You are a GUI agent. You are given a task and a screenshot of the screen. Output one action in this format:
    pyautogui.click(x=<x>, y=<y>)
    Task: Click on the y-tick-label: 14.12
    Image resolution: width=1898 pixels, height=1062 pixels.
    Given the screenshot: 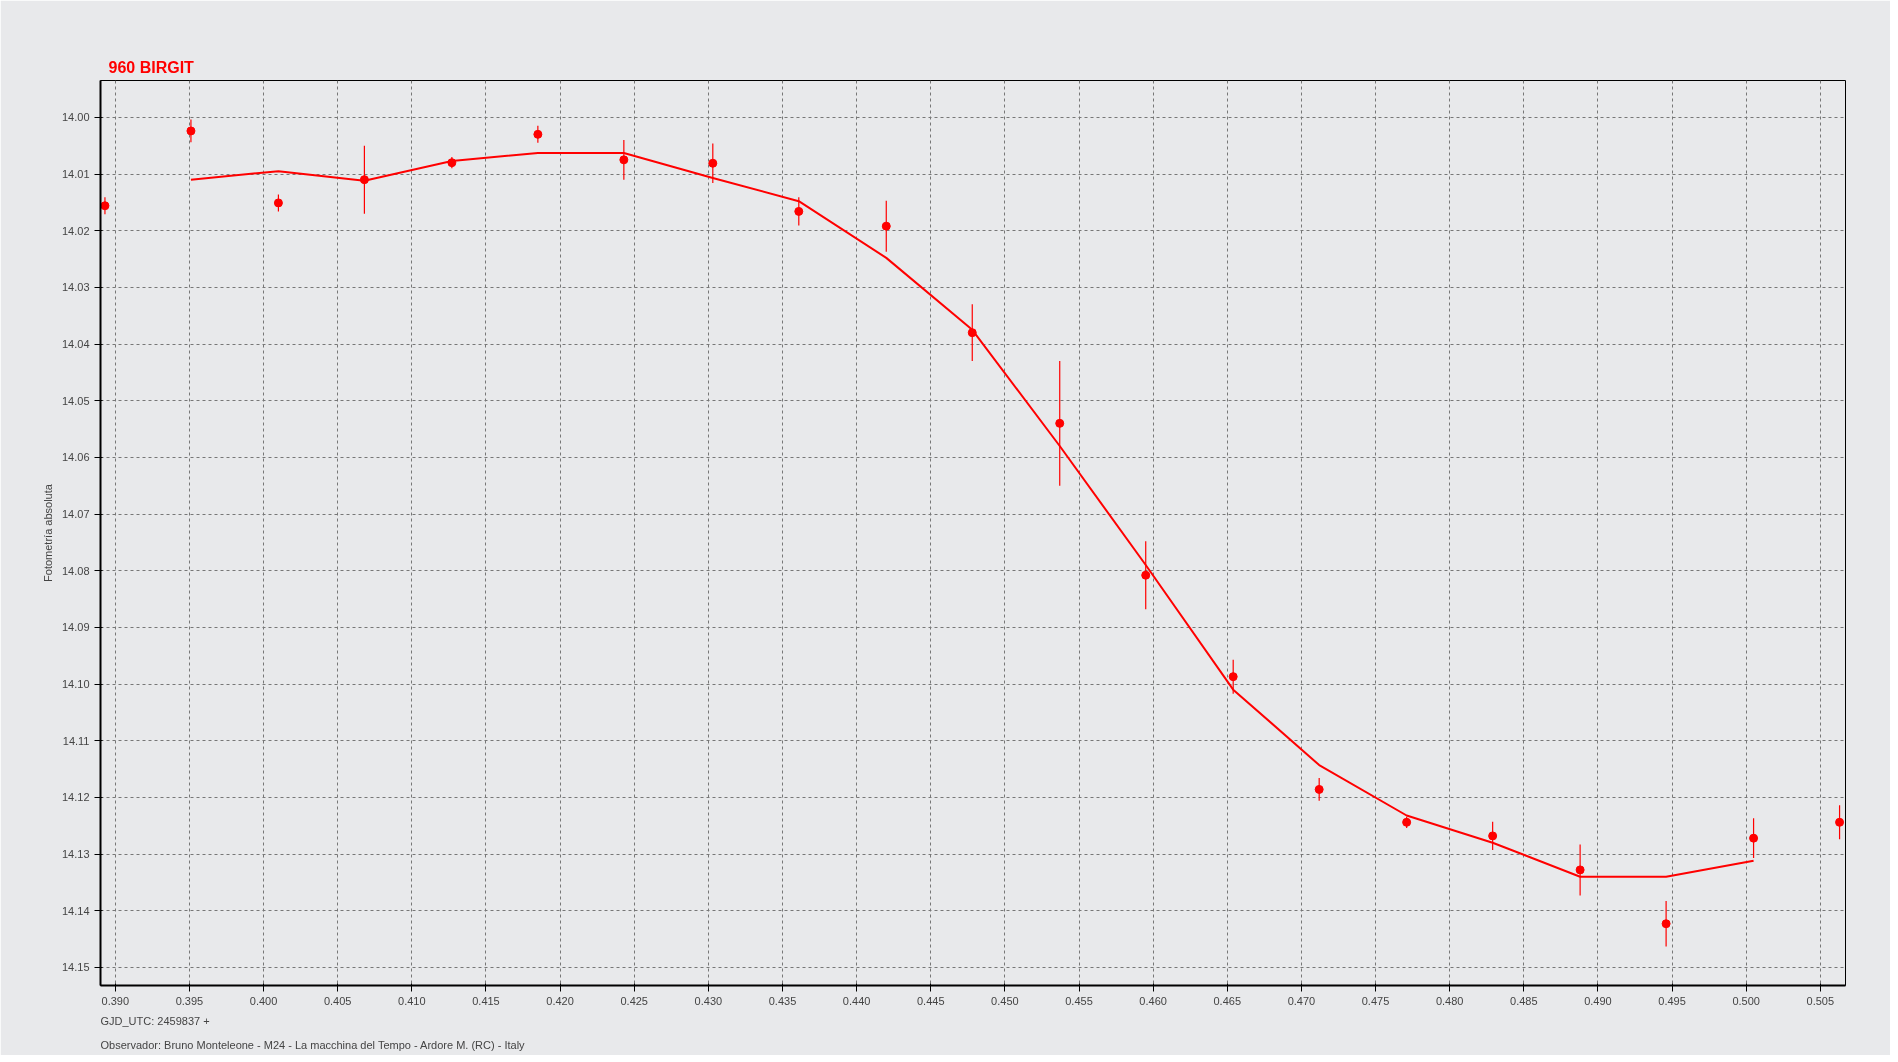 What is the action you would take?
    pyautogui.click(x=75, y=797)
    